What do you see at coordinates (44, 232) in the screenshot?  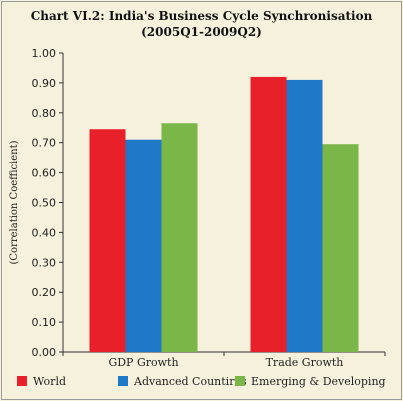 I see `y-tick-label: 0.40` at bounding box center [44, 232].